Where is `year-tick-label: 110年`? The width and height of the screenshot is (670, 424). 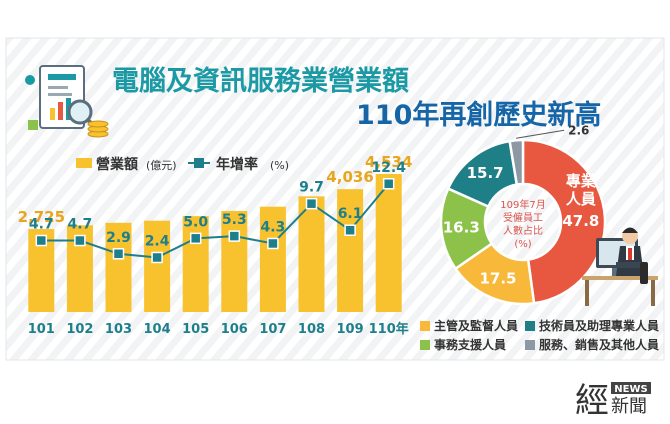 year-tick-label: 110年 is located at coordinates (389, 329).